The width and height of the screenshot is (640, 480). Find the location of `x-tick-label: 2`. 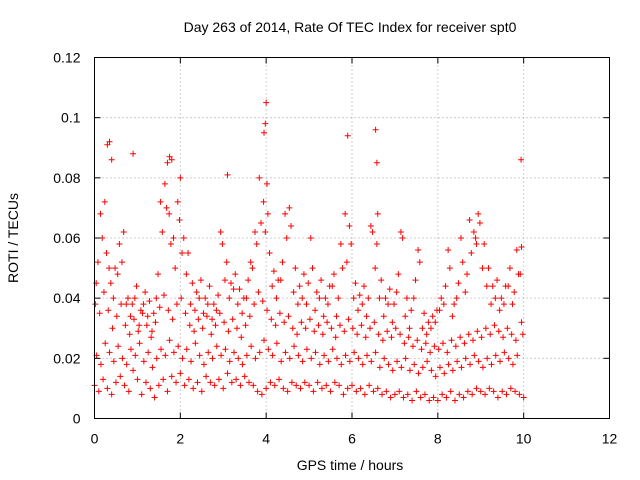

x-tick-label: 2 is located at coordinates (180, 439).